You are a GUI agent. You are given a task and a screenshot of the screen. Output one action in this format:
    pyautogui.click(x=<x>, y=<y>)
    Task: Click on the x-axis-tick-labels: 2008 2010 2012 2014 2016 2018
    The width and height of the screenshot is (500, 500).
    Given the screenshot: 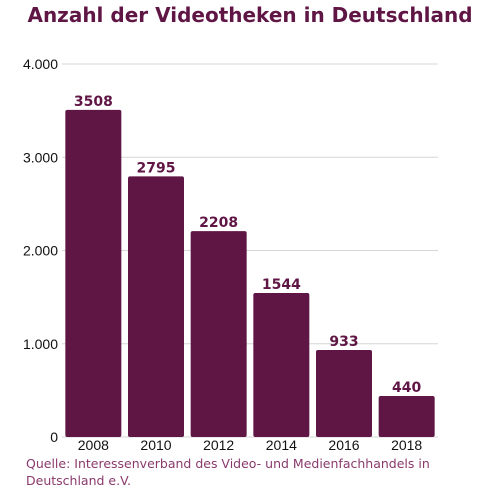 What is the action you would take?
    pyautogui.click(x=250, y=445)
    